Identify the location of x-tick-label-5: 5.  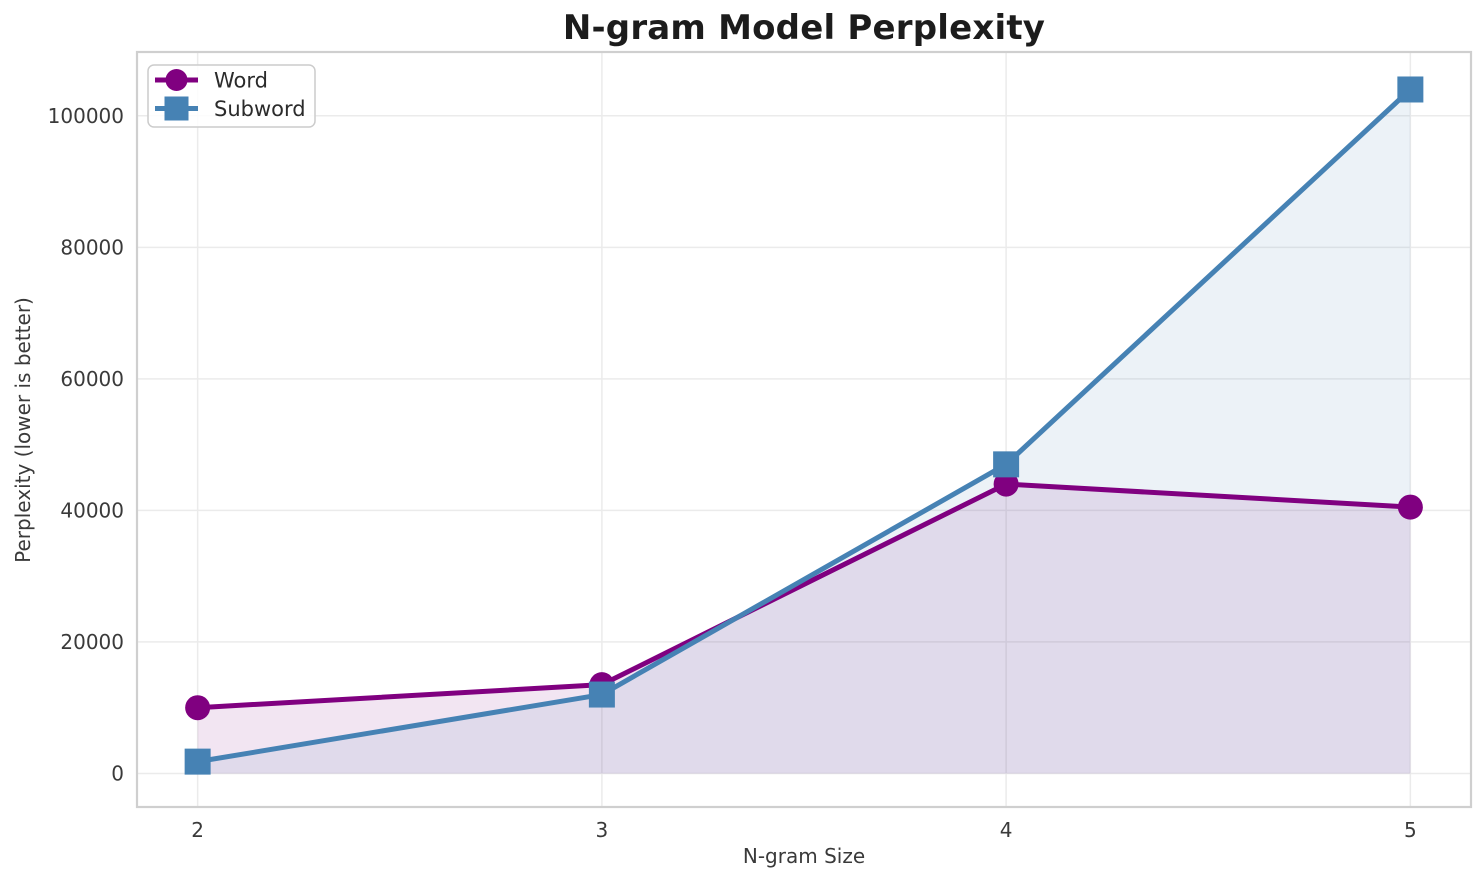
(1410, 830).